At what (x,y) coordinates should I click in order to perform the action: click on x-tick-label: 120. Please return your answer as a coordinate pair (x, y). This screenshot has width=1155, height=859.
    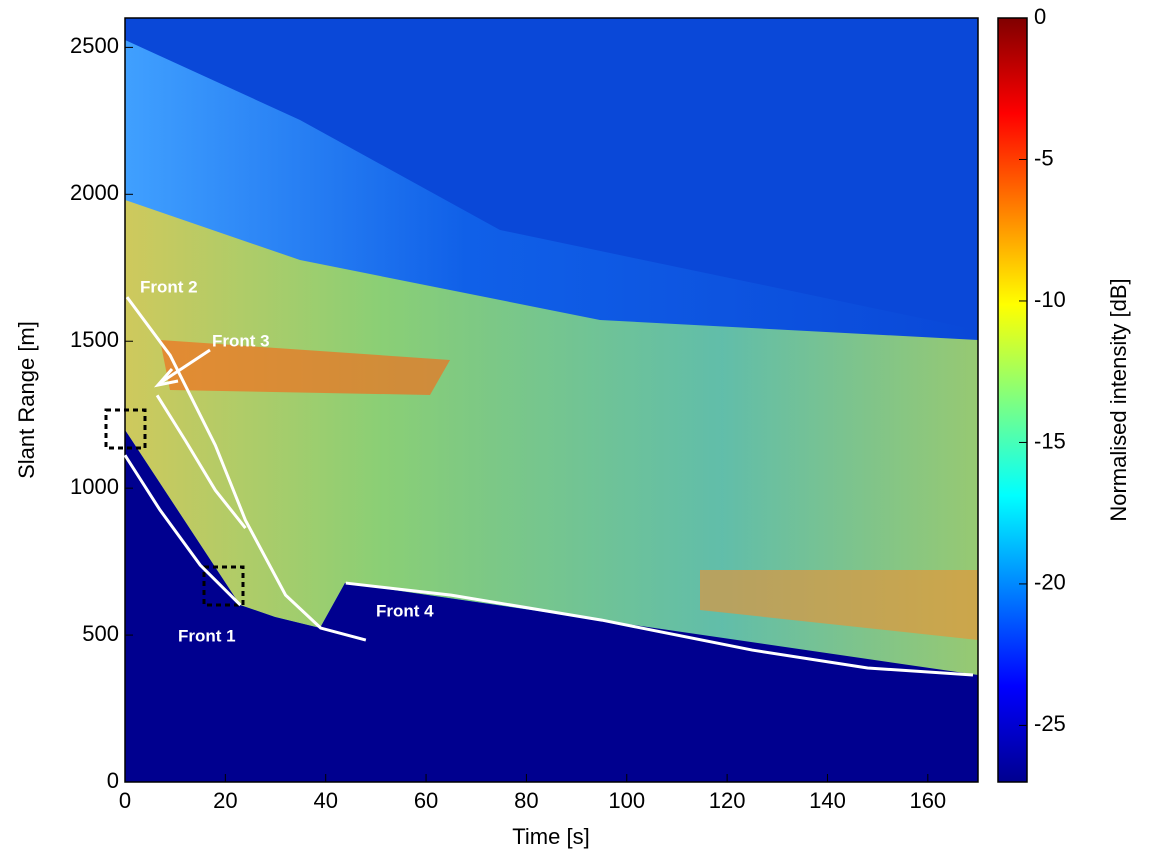
    Looking at the image, I should click on (727, 800).